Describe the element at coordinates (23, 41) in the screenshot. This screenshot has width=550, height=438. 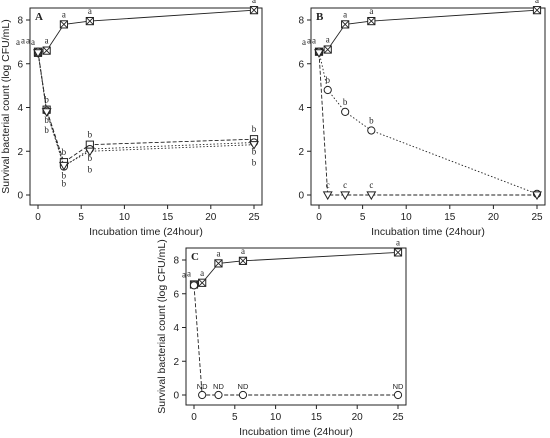
I see `panel-a-series-2-label: a` at that location.